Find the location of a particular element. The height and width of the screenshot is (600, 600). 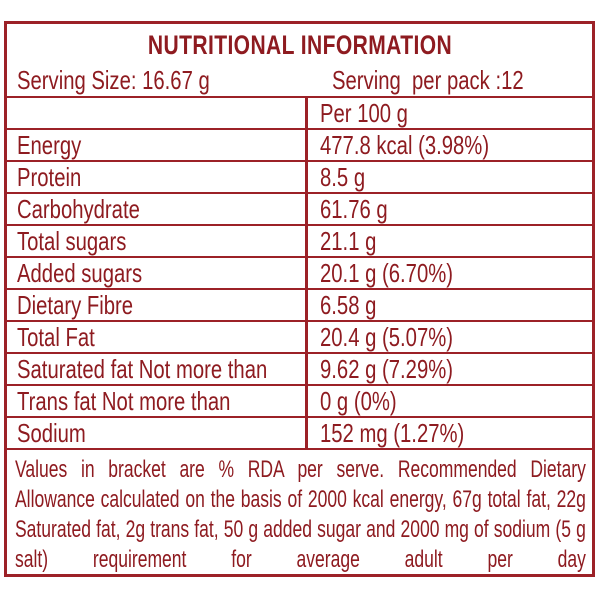

serving-per-pack: Serving per pack :12 is located at coordinates (428, 80).